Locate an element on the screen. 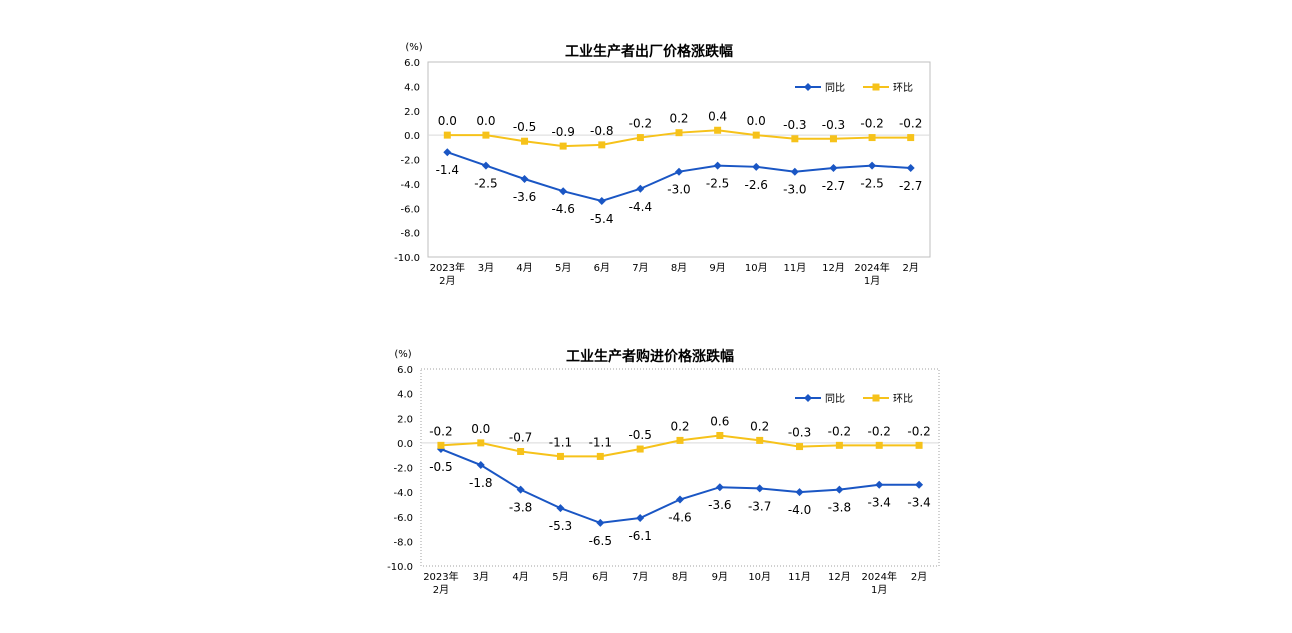 This screenshot has height=633, width=1292. x-tick-label: 11月 is located at coordinates (794, 268).